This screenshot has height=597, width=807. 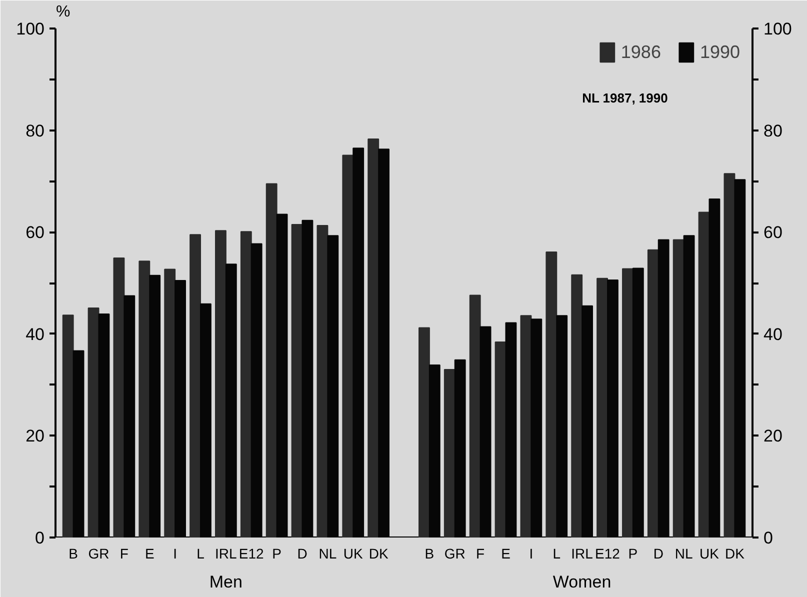 I want to click on y-tick-label: 80, so click(x=35, y=130).